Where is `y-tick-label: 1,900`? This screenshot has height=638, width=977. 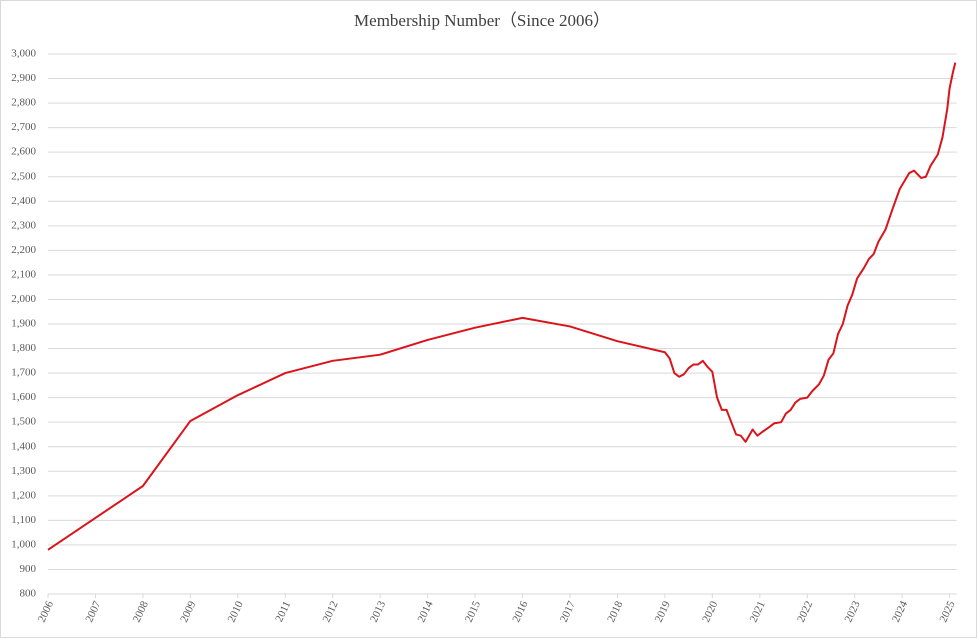 y-tick-label: 1,900 is located at coordinates (23, 324).